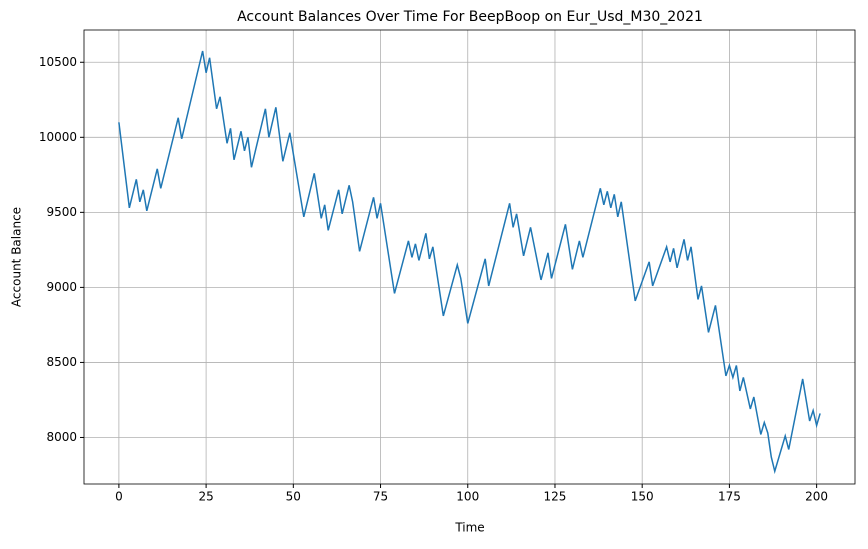 This screenshot has height=549, width=868. What do you see at coordinates (293, 497) in the screenshot?
I see `x-tick-label: 50` at bounding box center [293, 497].